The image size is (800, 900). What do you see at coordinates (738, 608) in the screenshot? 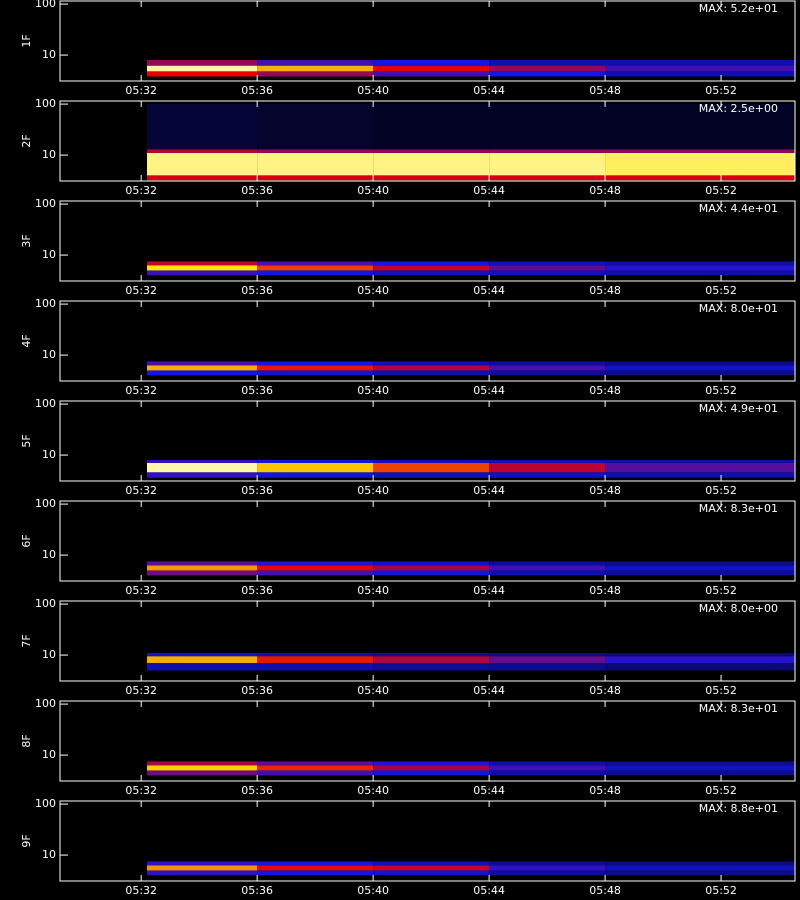
I see `max-annotation: MAX: 8.0e+00` at bounding box center [738, 608].